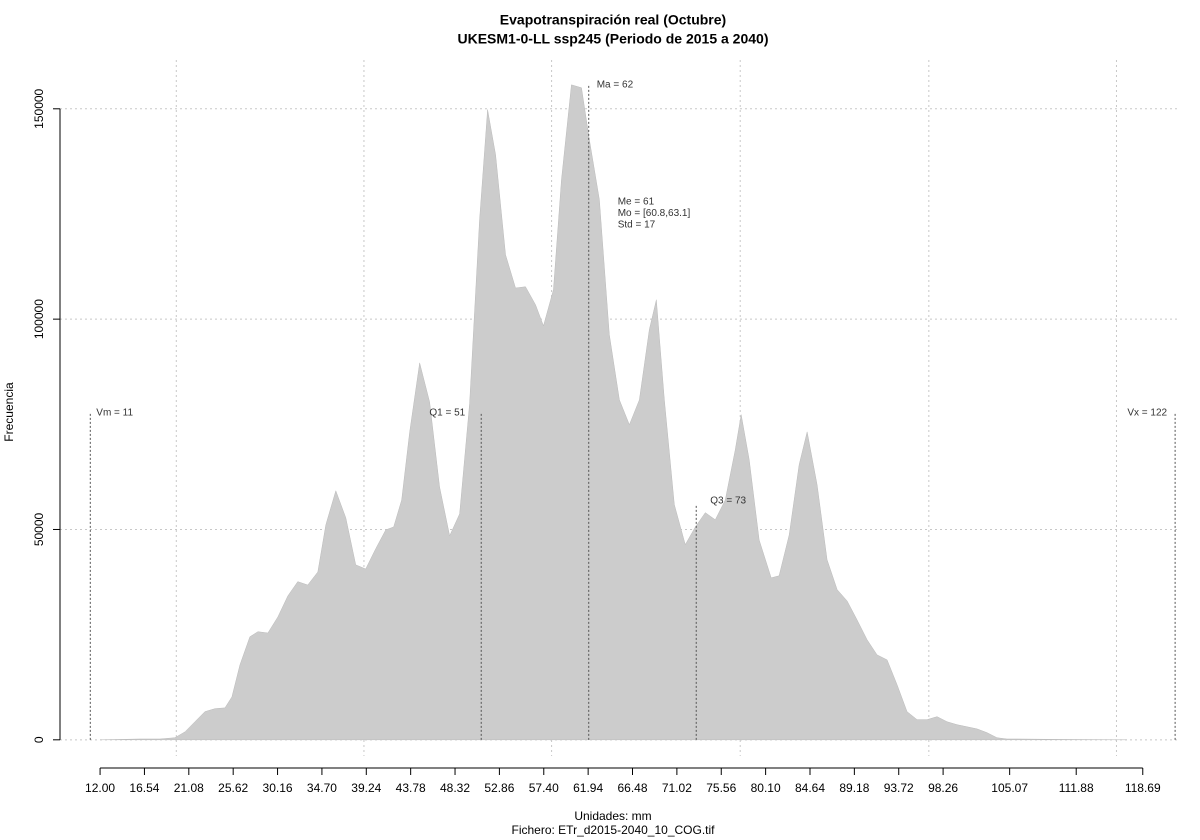  What do you see at coordinates (766, 788) in the screenshot?
I see `x-tick-label: 80.10` at bounding box center [766, 788].